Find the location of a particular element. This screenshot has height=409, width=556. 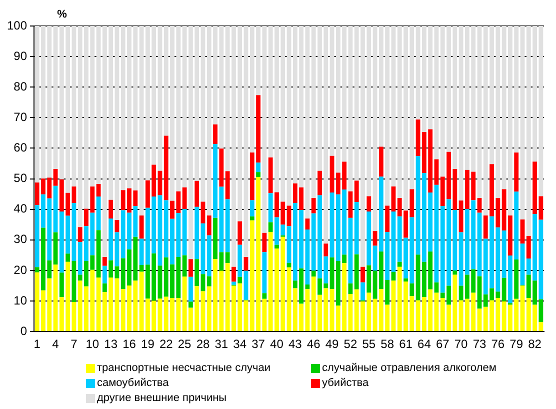

x-tick-label: 4 is located at coordinates (56, 344).